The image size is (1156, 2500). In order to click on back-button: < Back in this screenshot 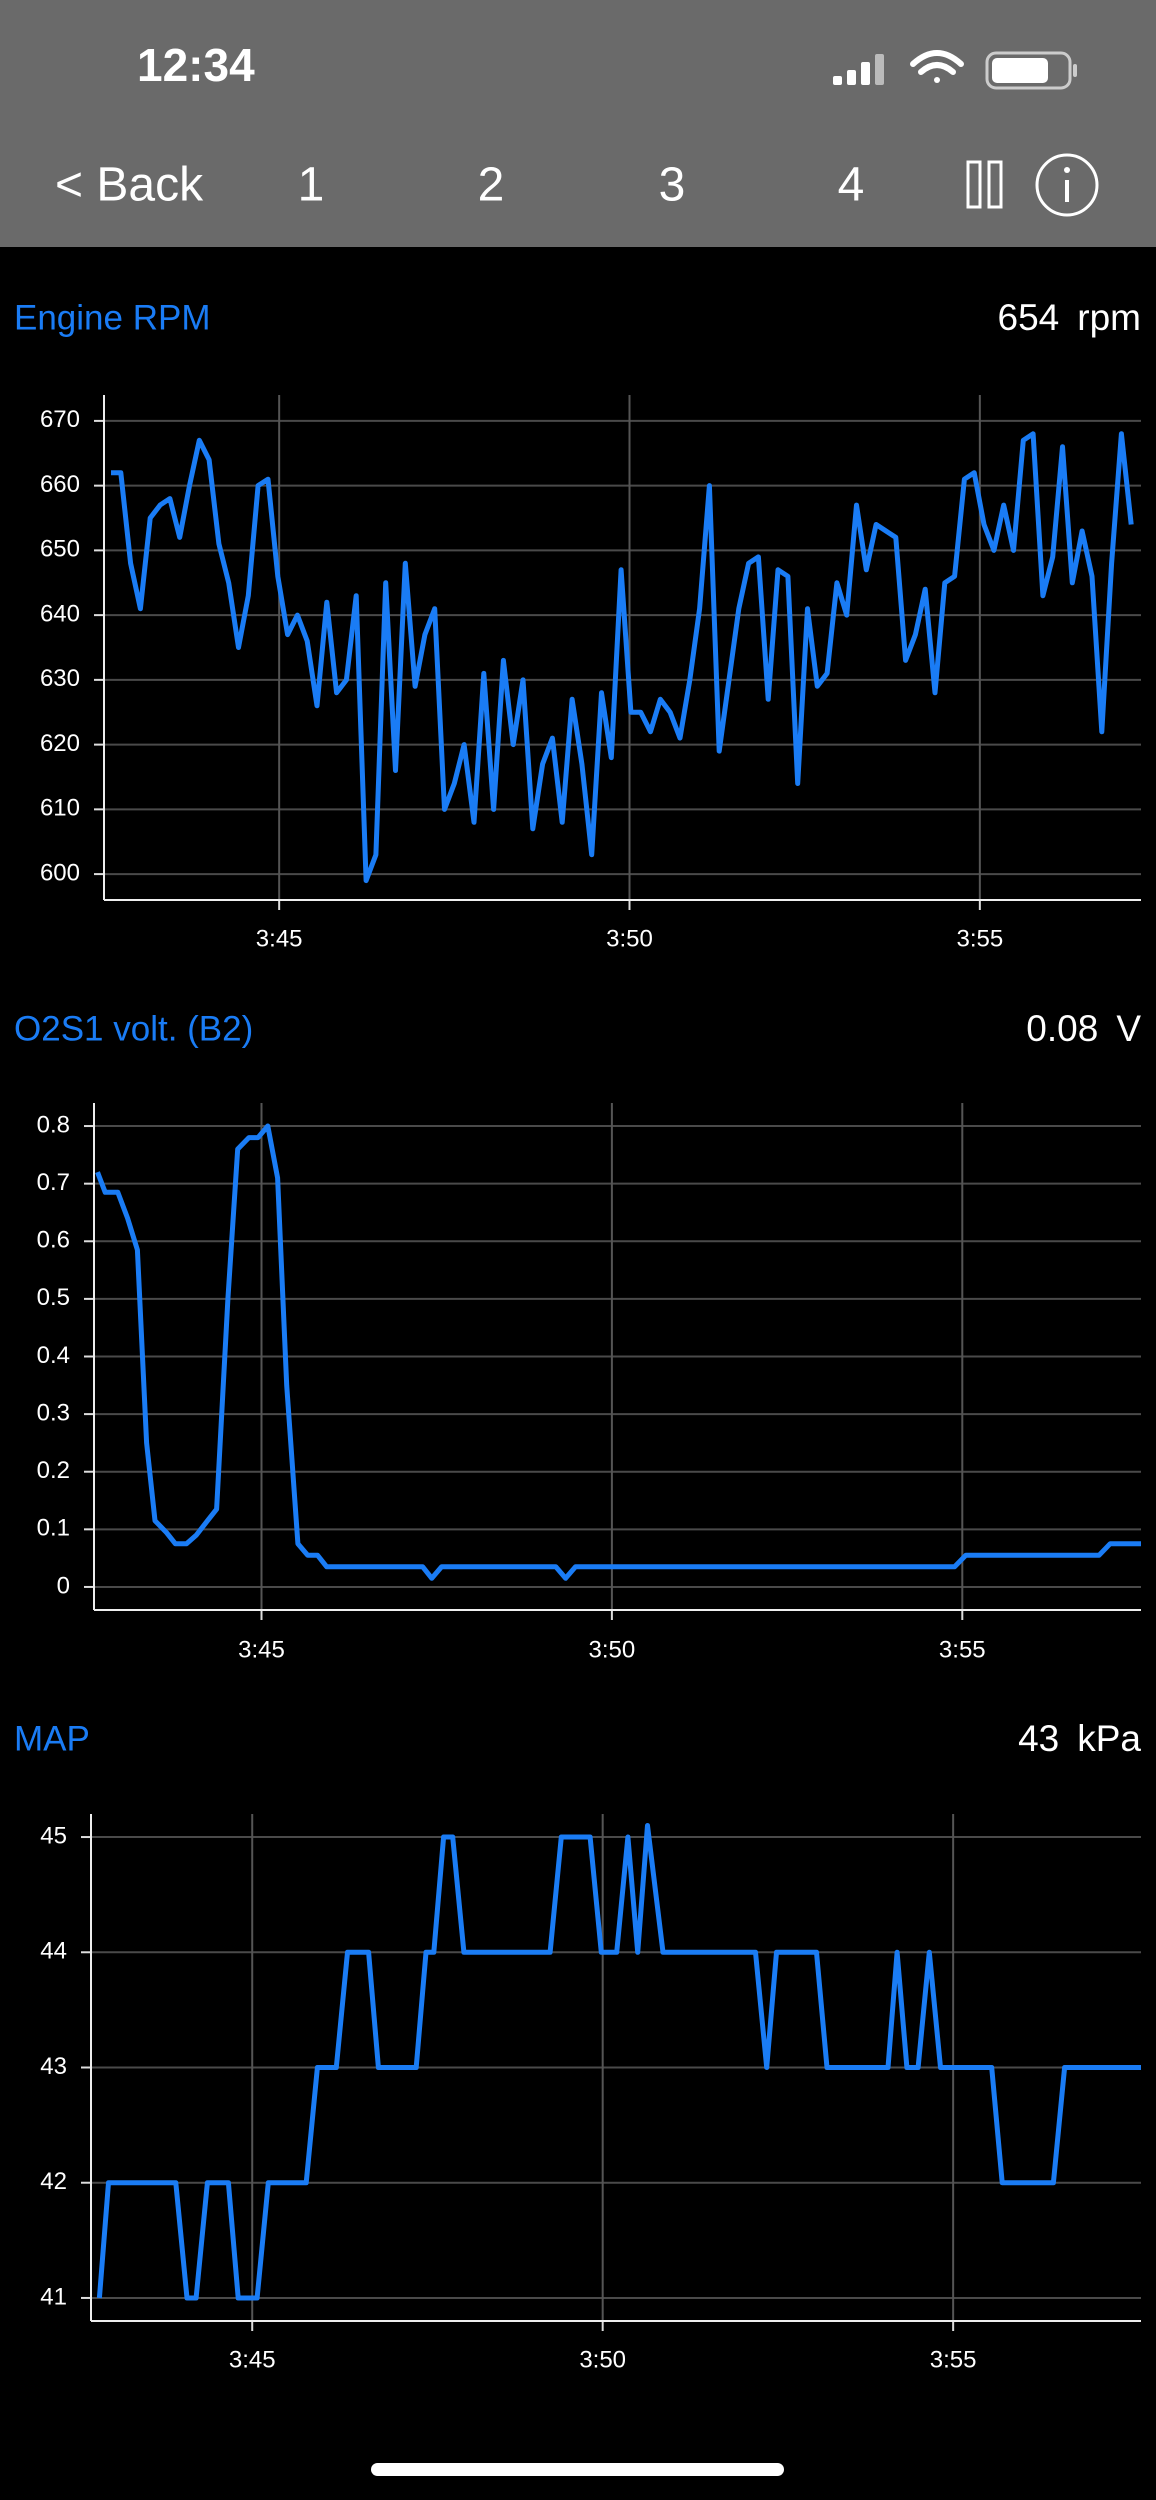, I will do `click(129, 185)`.